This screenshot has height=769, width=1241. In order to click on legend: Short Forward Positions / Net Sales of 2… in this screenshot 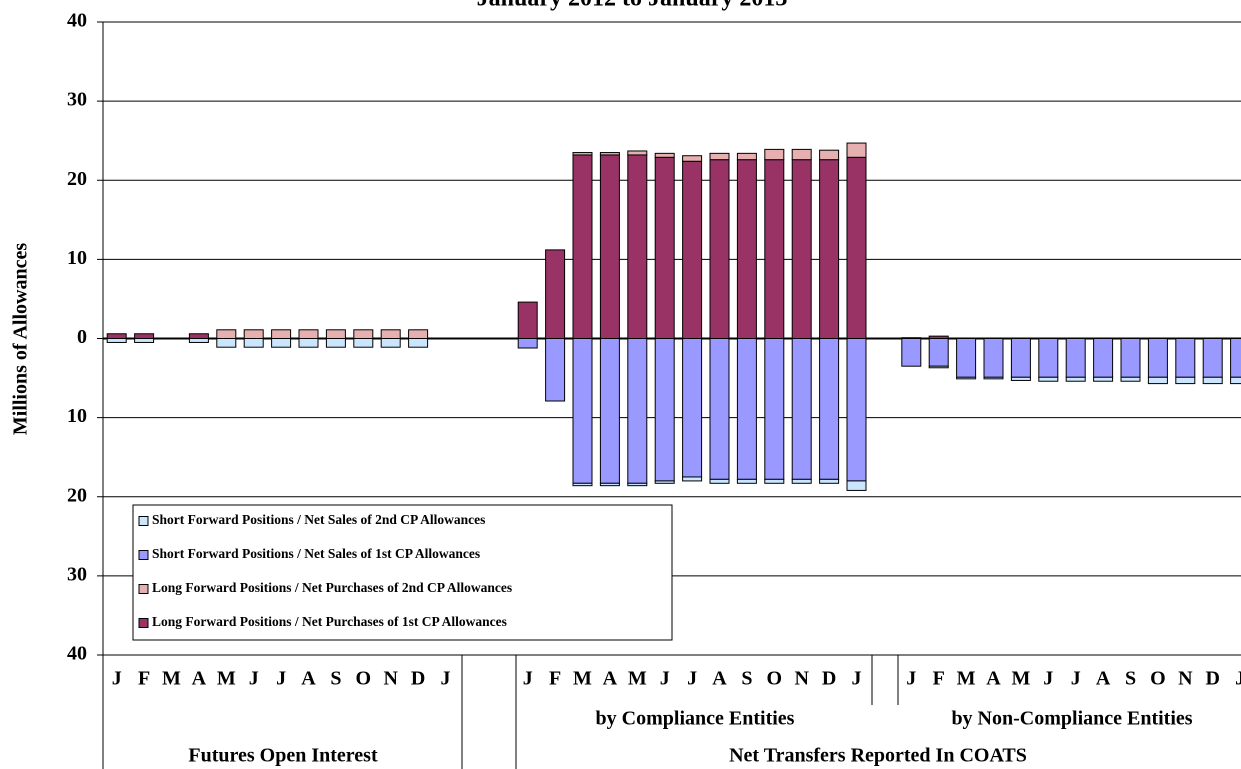, I will do `click(402, 572)`.